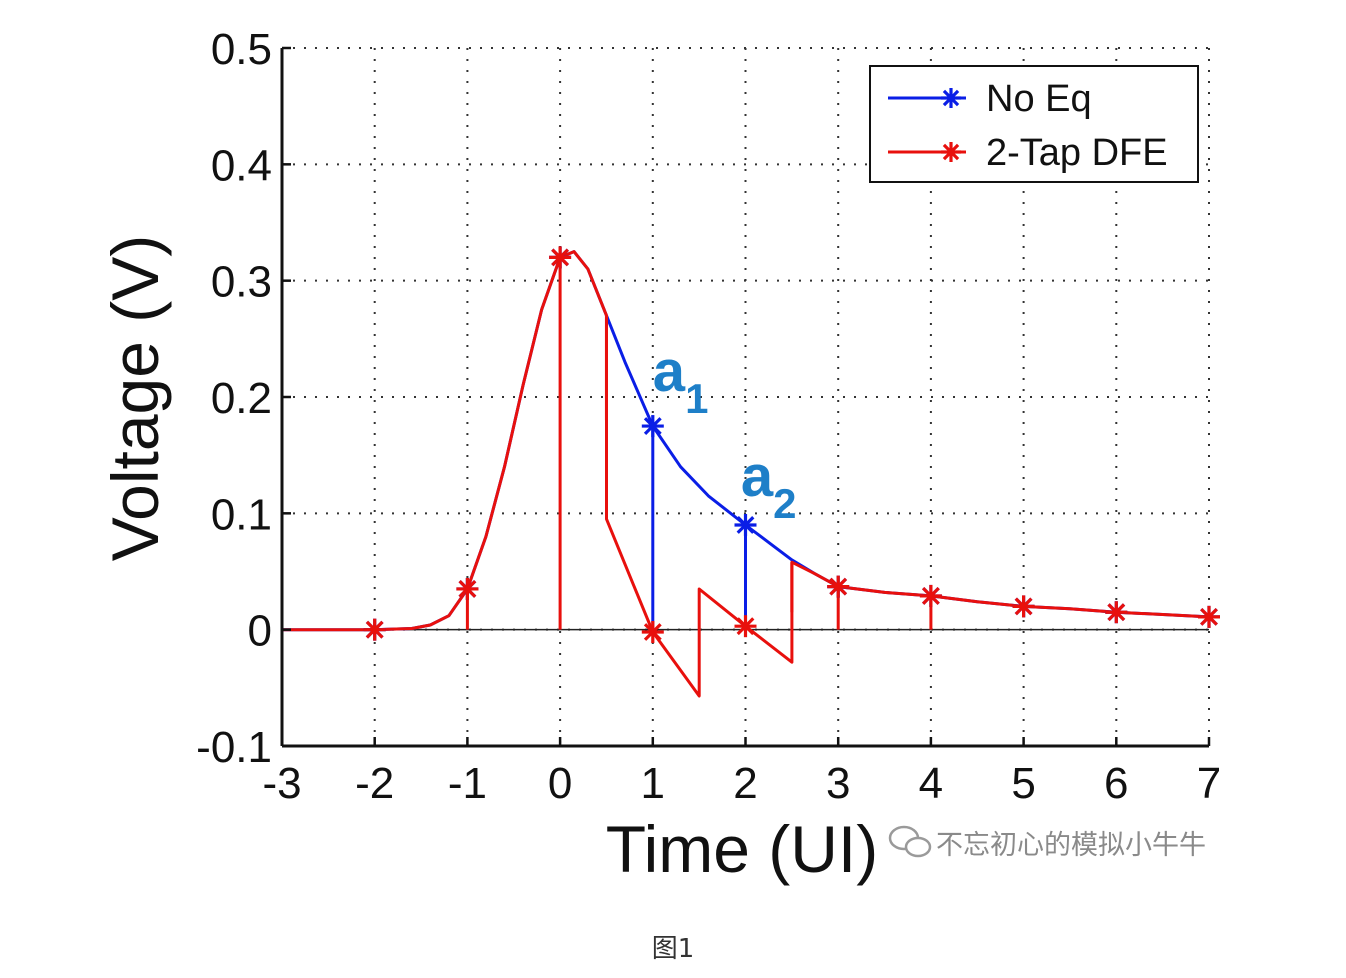 This screenshot has width=1346, height=978. I want to click on annotations: a1 a2, so click(725, 433).